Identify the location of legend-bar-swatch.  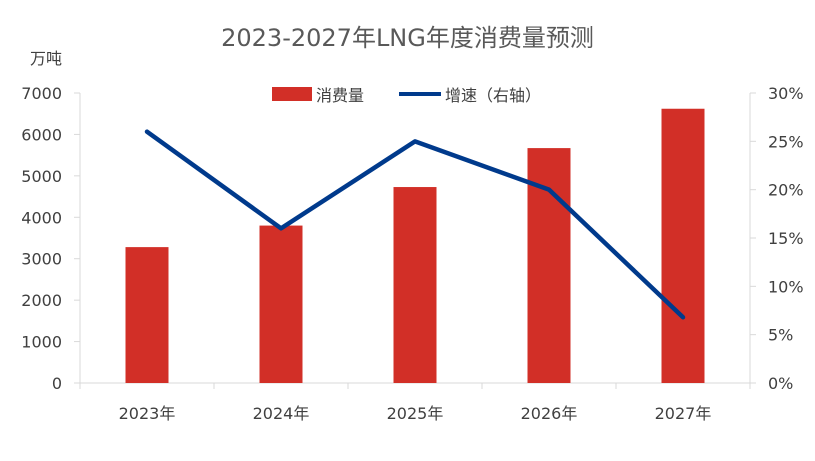
(292, 94).